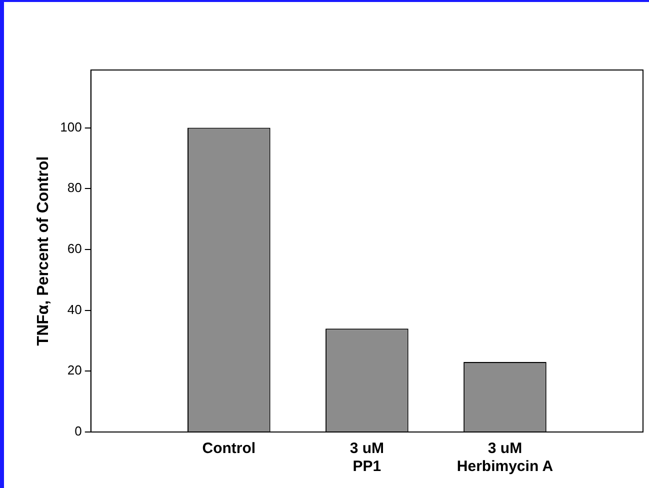 The height and width of the screenshot is (488, 649). What do you see at coordinates (505, 458) in the screenshot?
I see `x-tick-label: 3 uM Herbimycin A` at bounding box center [505, 458].